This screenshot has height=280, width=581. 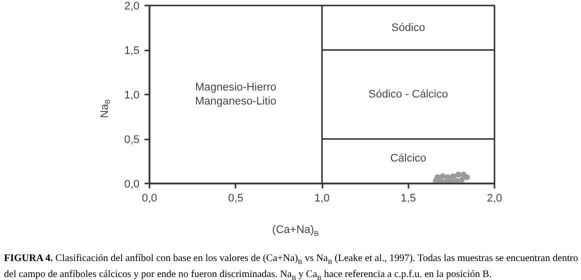 What do you see at coordinates (295, 231) in the screenshot?
I see `x-axis-title: (Ca+Na)$_{B}$` at bounding box center [295, 231].